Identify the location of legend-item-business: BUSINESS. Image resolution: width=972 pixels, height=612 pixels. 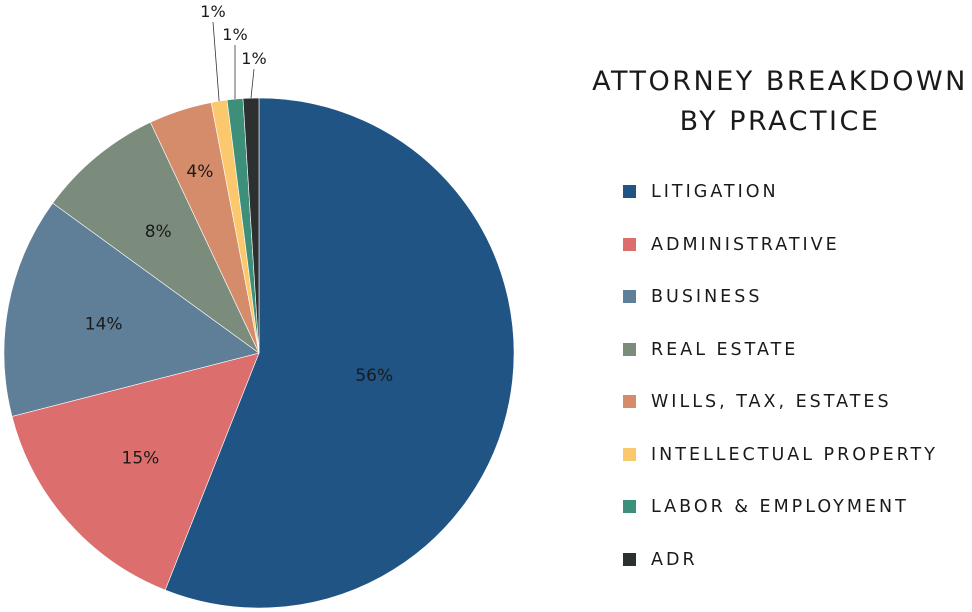
(795, 313).